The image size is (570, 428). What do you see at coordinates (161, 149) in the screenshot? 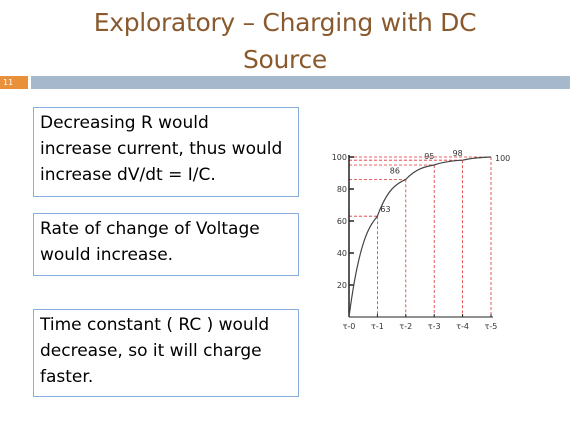
I see `text-line: increase current, thus would` at bounding box center [161, 149].